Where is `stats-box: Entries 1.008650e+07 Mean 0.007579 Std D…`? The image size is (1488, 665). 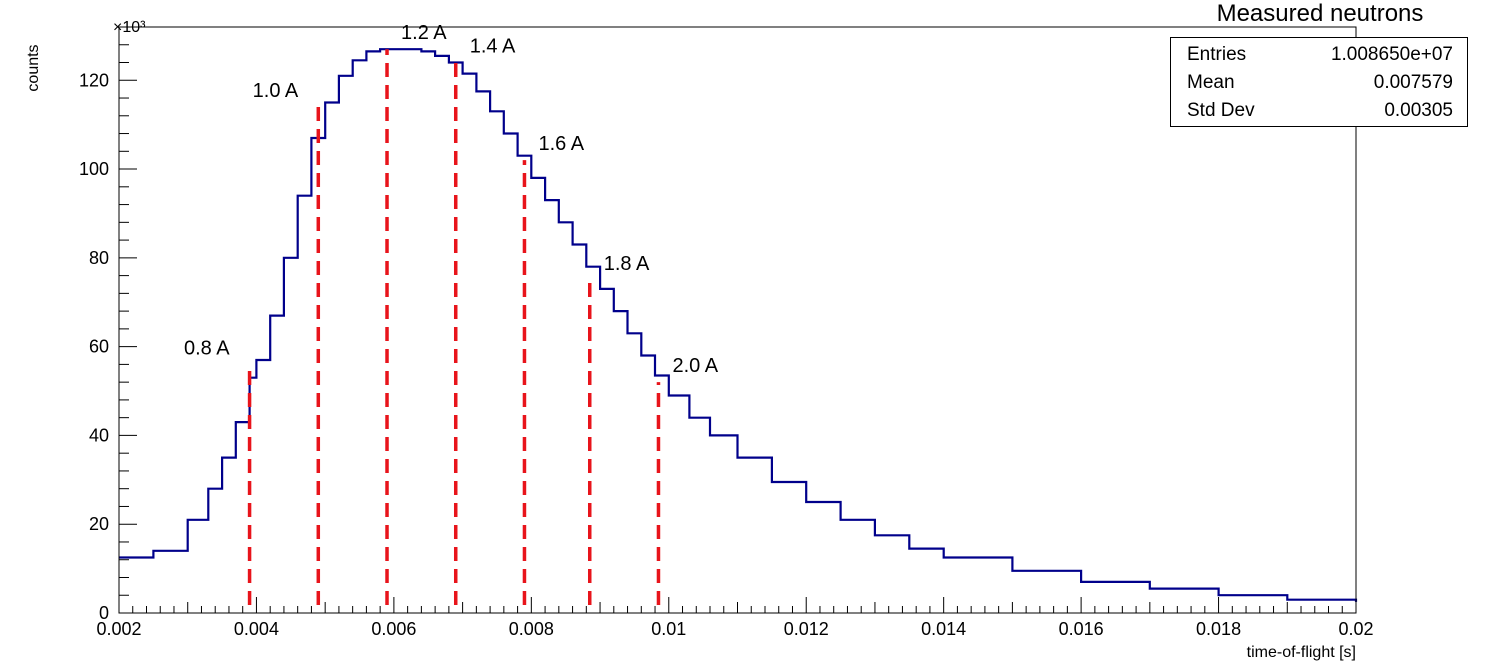 stats-box: Entries 1.008650e+07 Mean 0.007579 Std D… is located at coordinates (1319, 82).